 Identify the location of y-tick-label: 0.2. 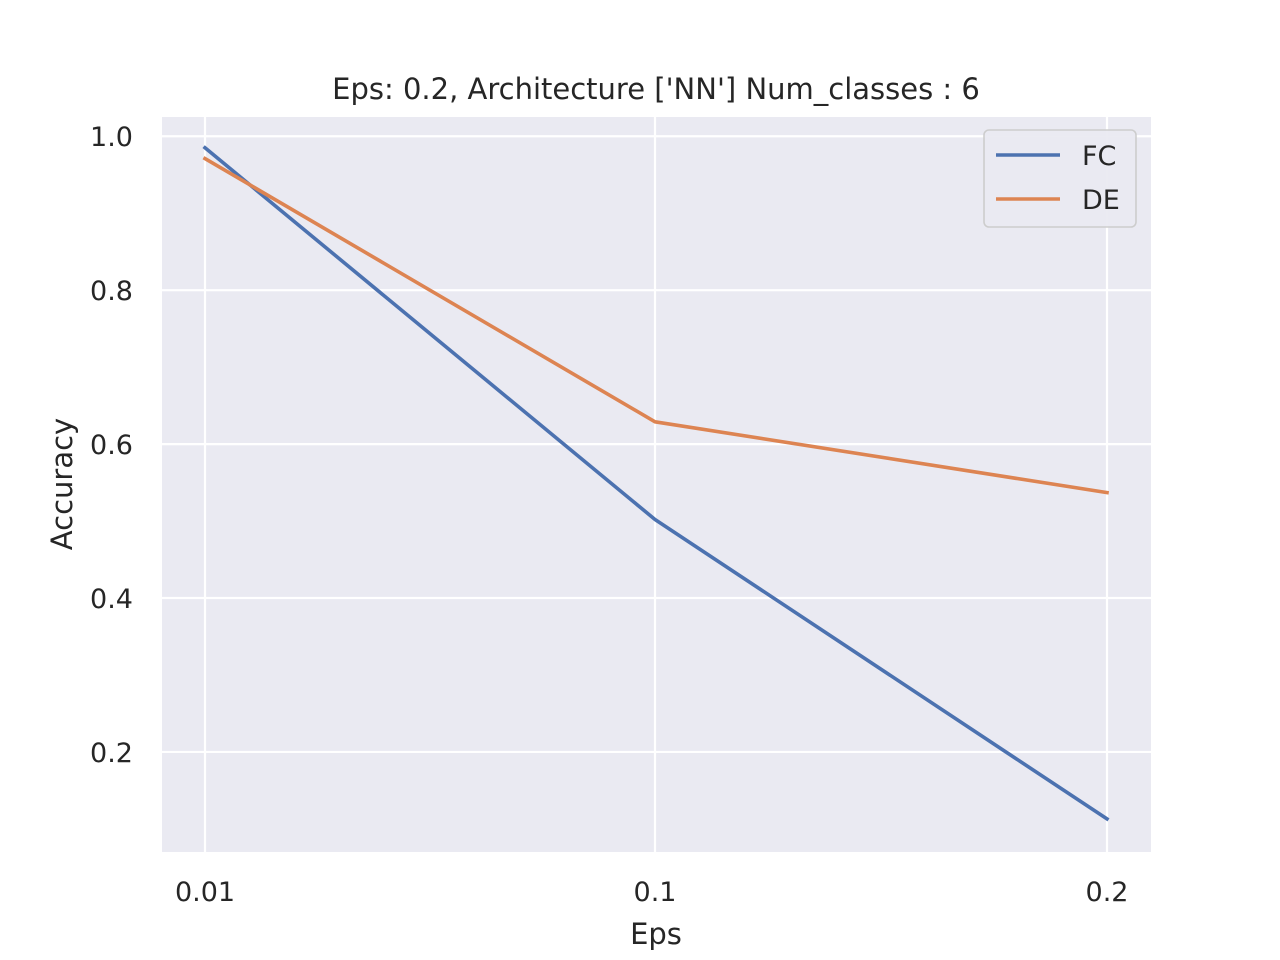
(111, 753).